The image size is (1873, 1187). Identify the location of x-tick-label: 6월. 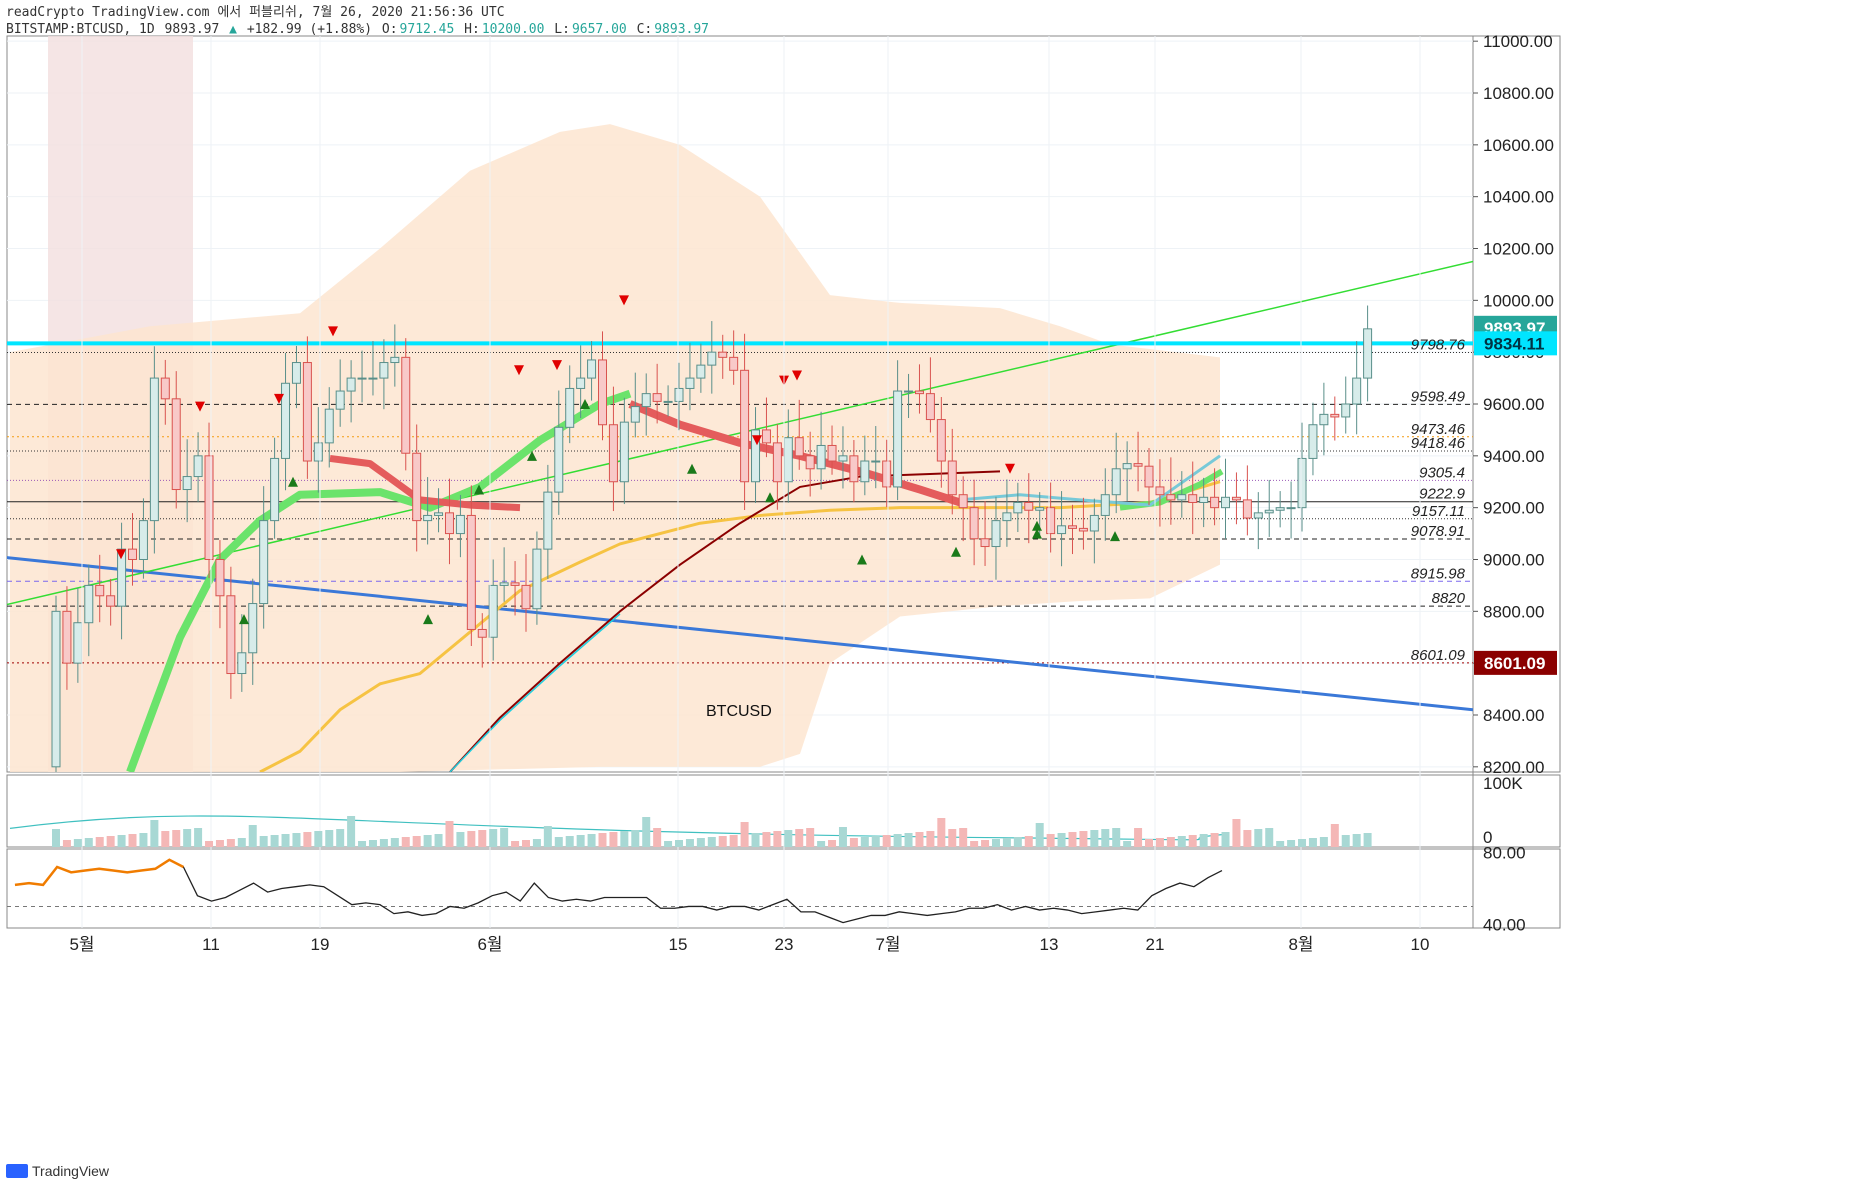
(489, 944).